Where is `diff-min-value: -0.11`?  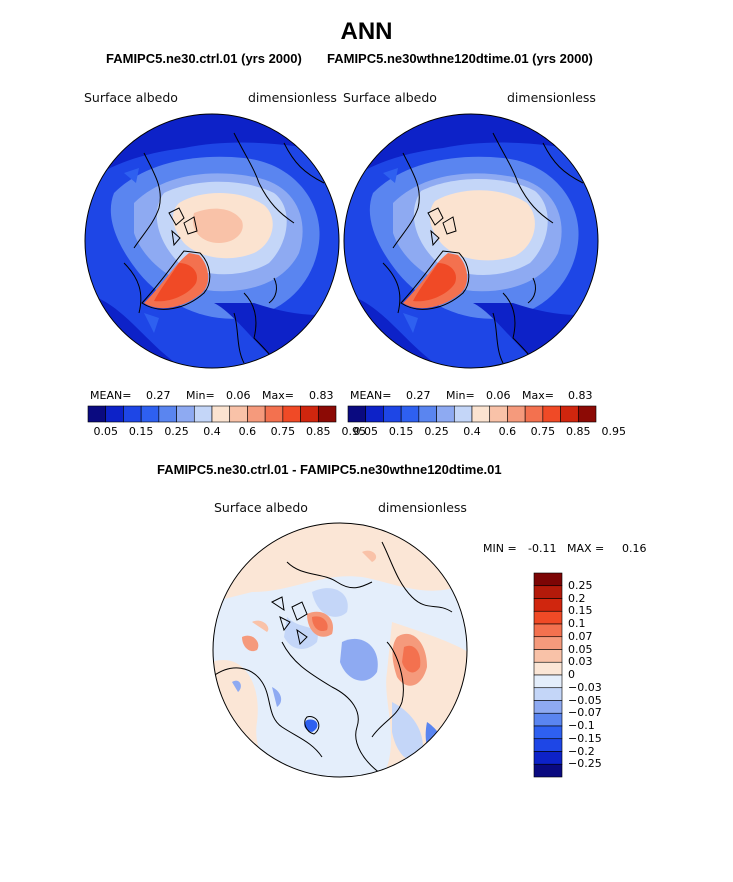 diff-min-value: -0.11 is located at coordinates (542, 548).